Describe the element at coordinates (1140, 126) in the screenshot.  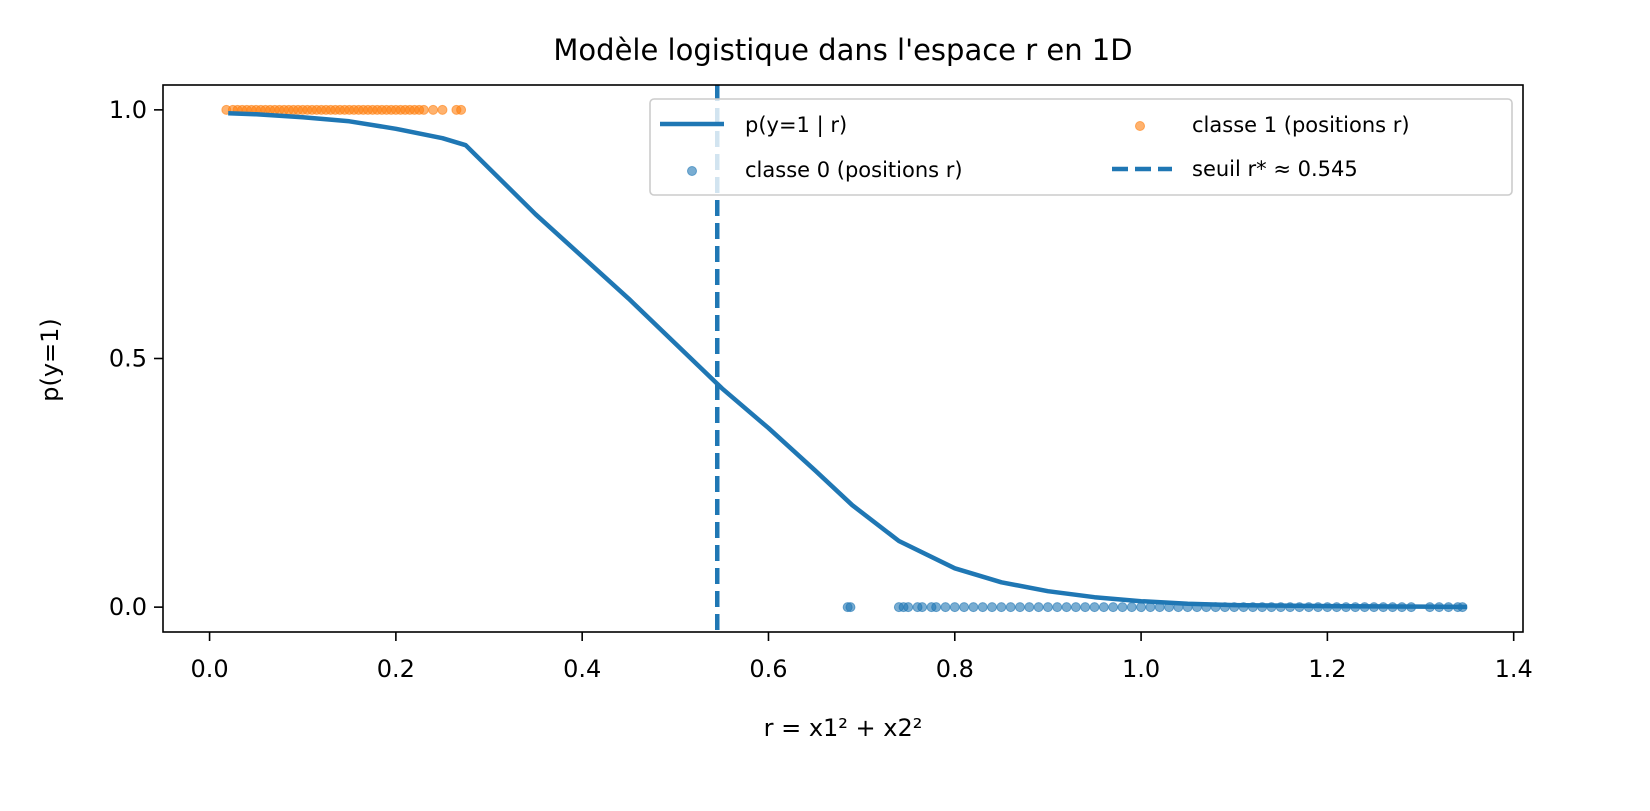
I see `legend-marker-classe1` at that location.